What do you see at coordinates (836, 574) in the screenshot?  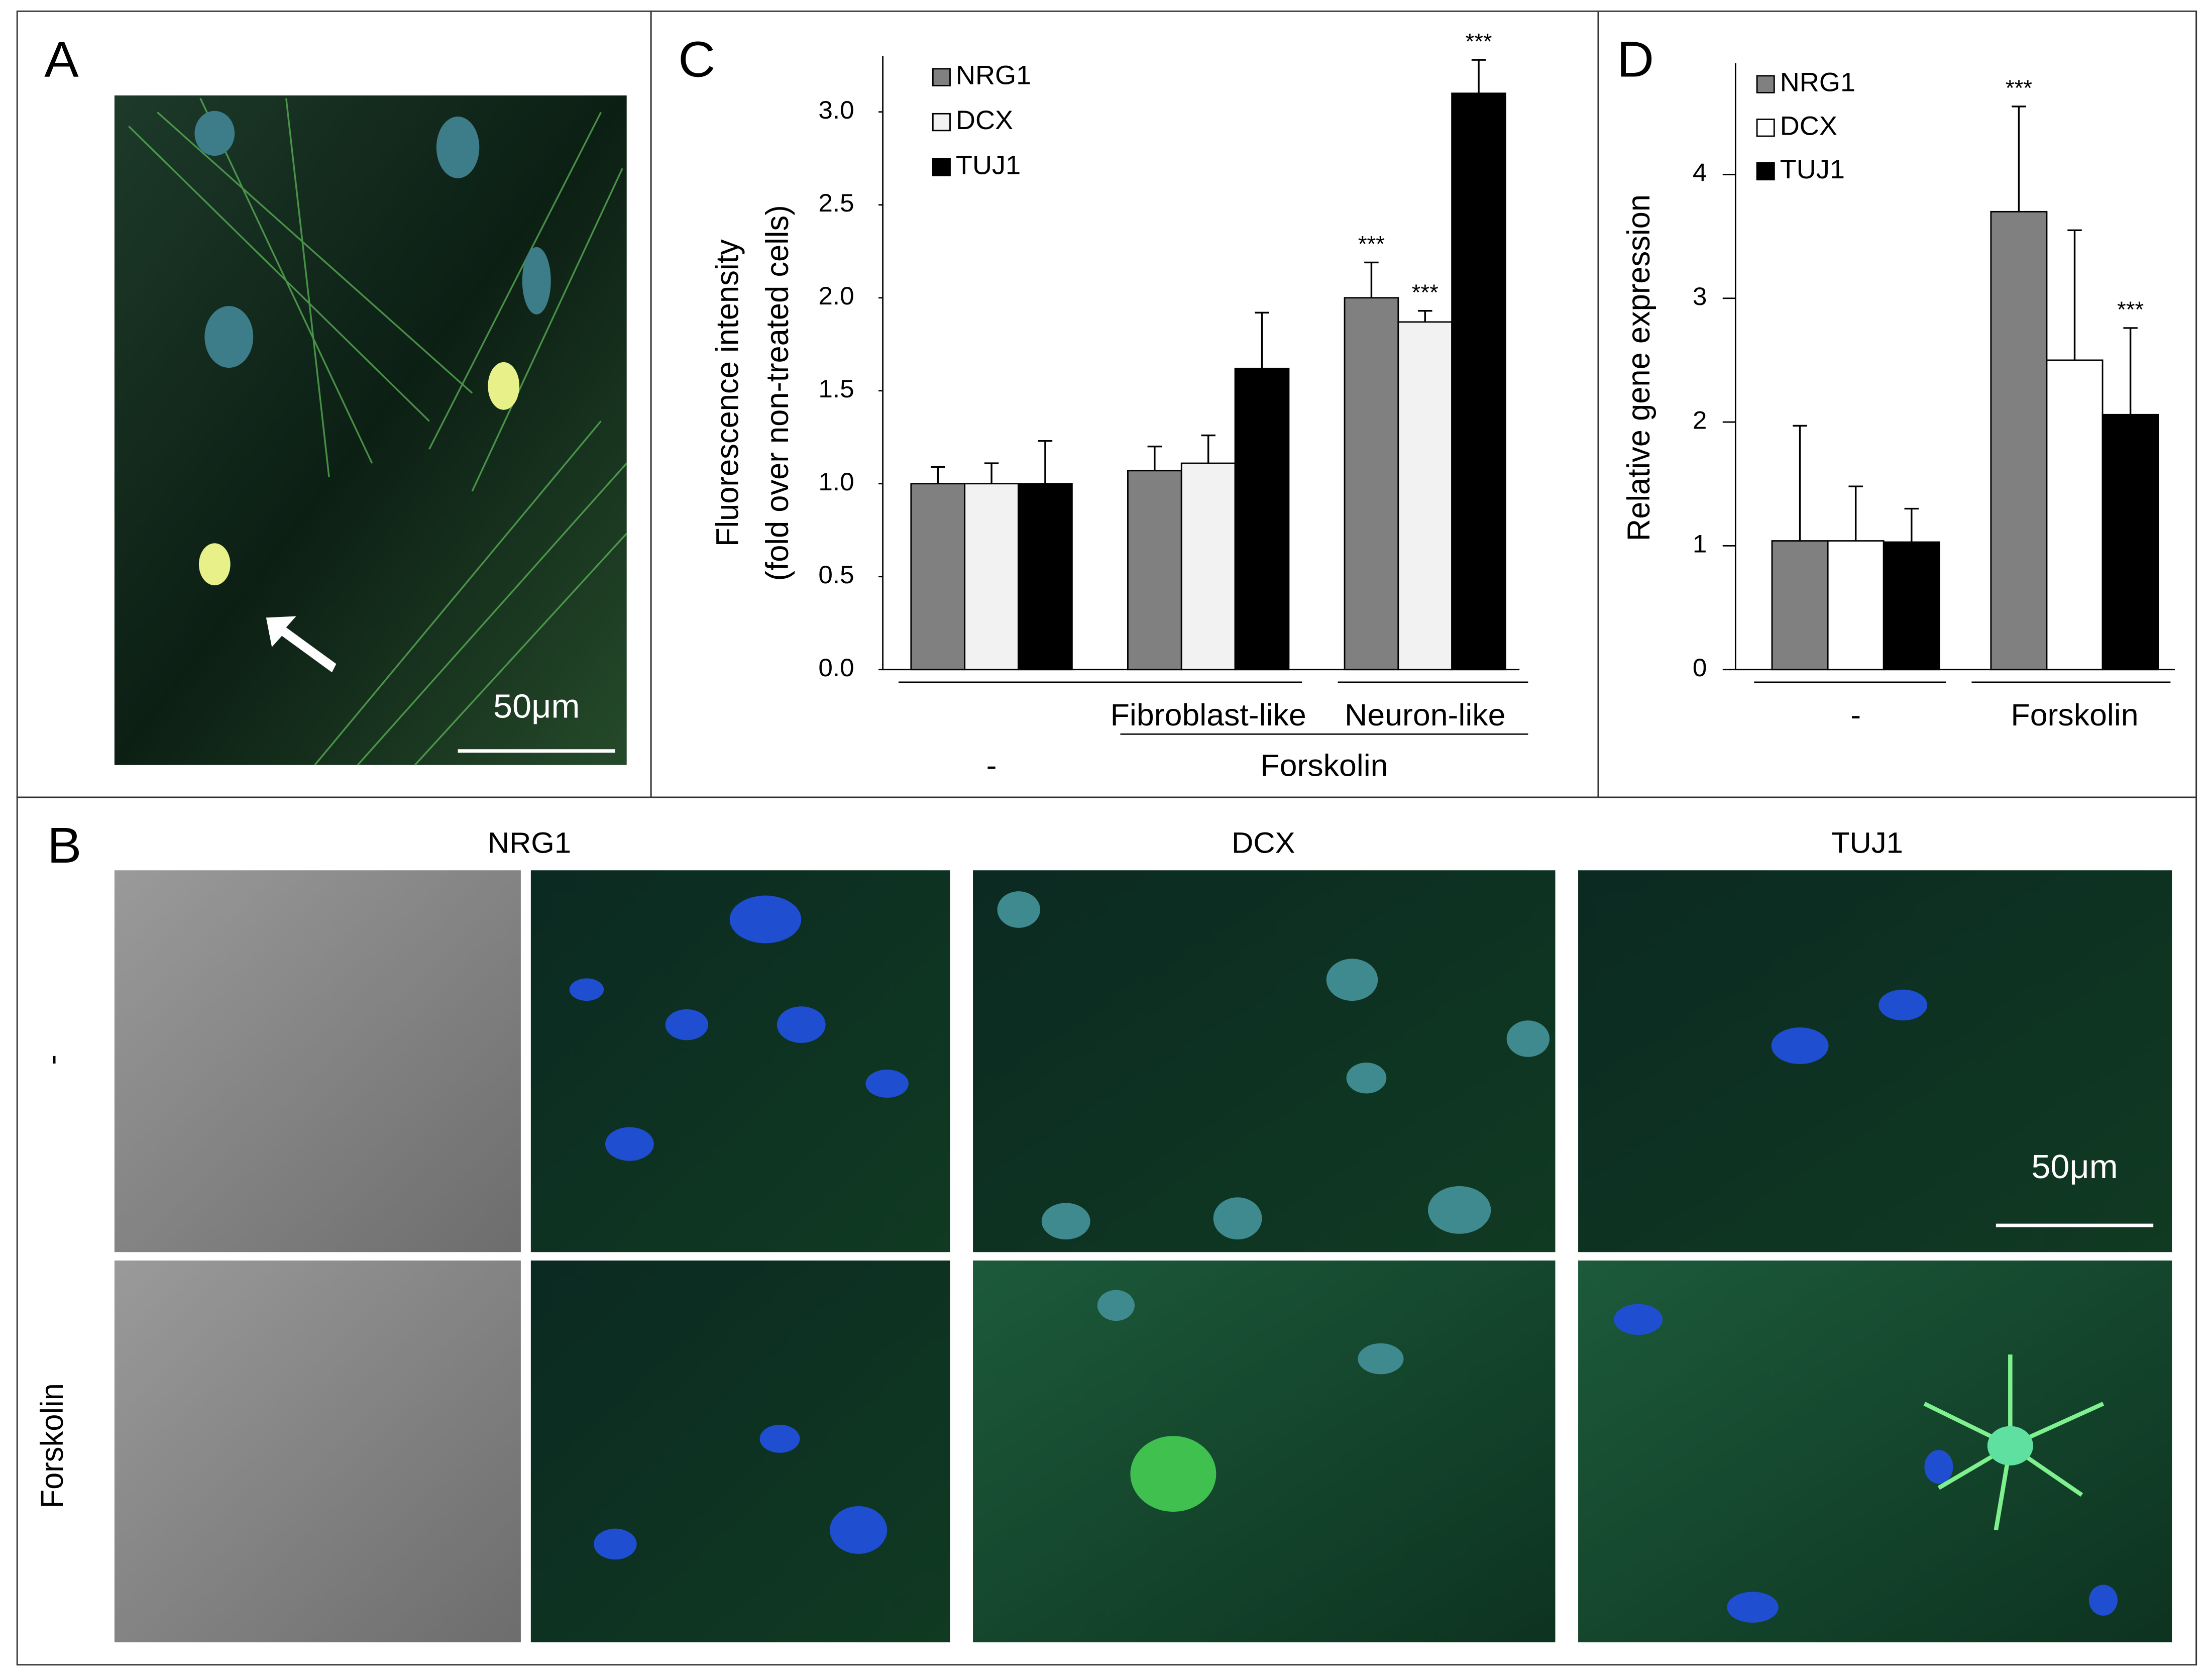 I see `y-tick-label: 0.5` at bounding box center [836, 574].